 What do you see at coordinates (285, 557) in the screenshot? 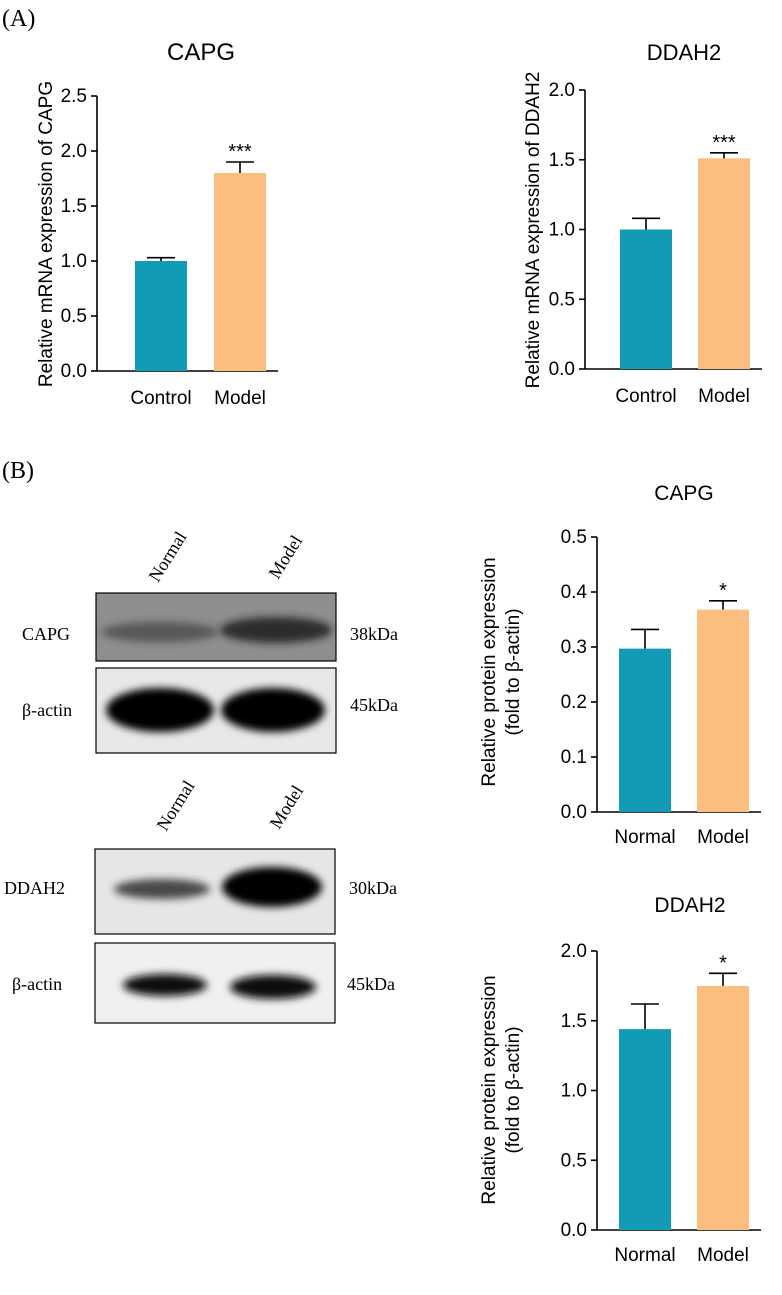
I see `blot1-lane-label-model: Model` at bounding box center [285, 557].